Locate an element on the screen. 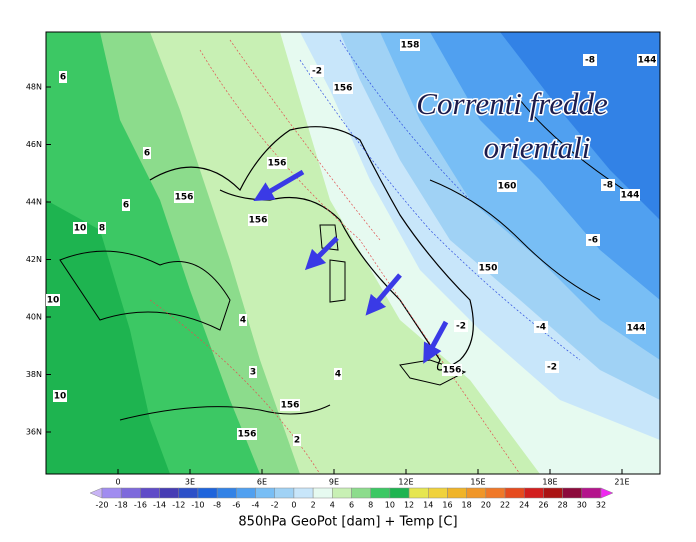 The width and height of the screenshot is (696, 542). colorbar-label: -20 is located at coordinates (101, 505).